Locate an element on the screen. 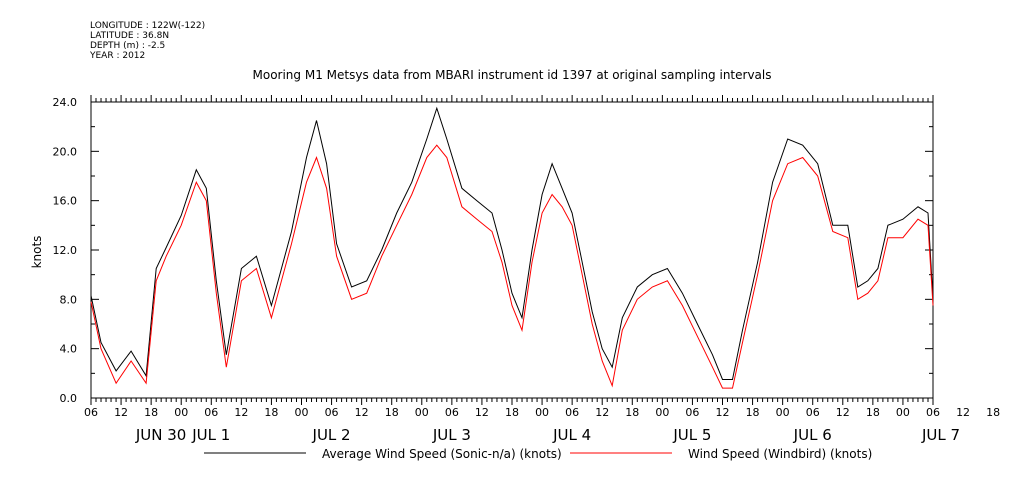 This screenshot has height=504, width=1009. x-date-label: JUL 6 is located at coordinates (812, 435).